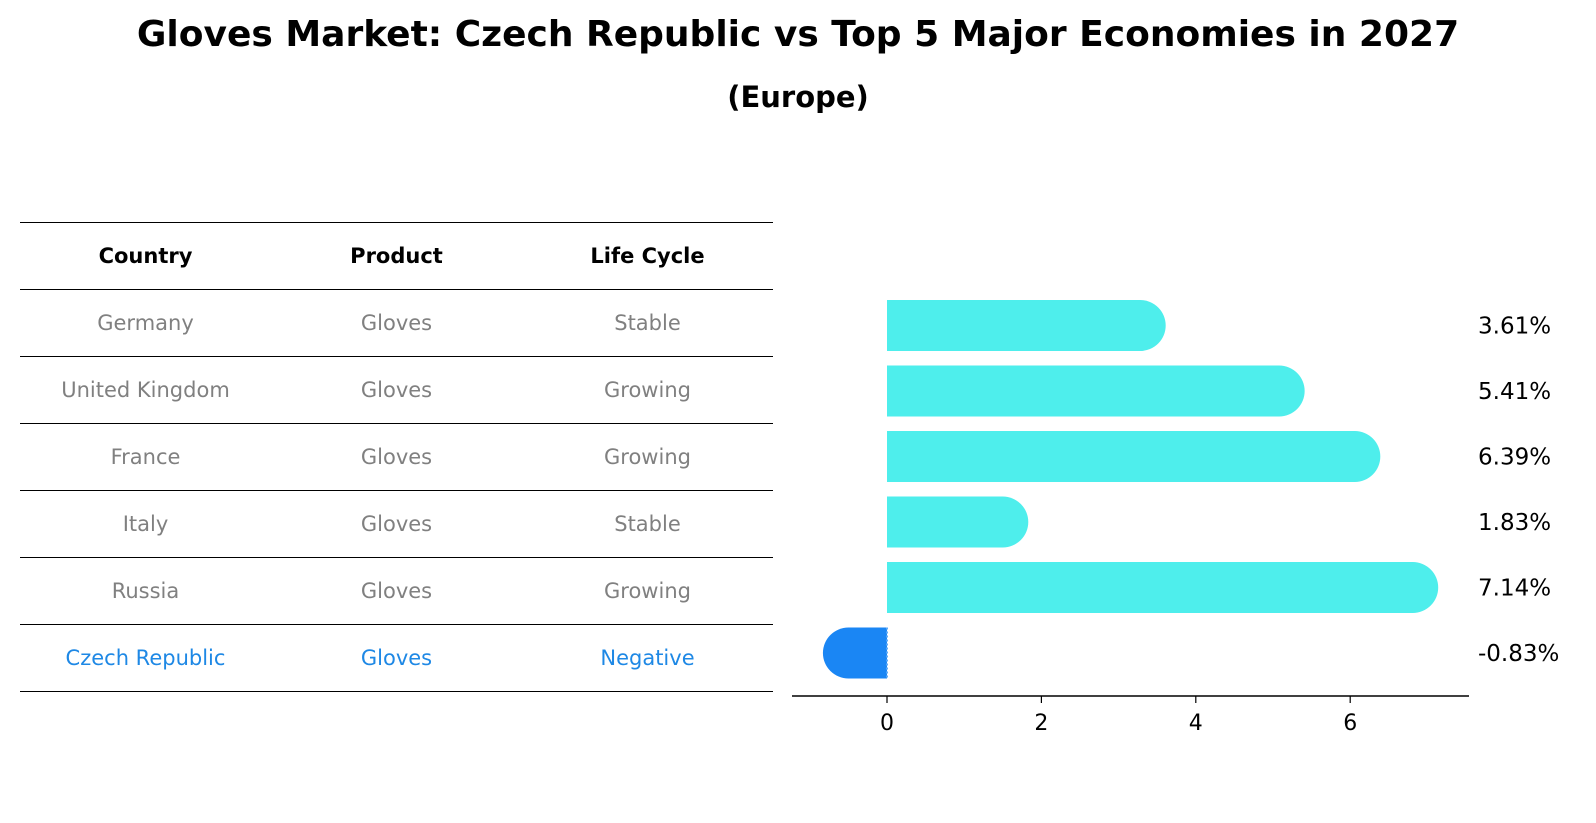 This screenshot has height=823, width=1596. I want to click on cell-country: Russia, so click(145, 591).